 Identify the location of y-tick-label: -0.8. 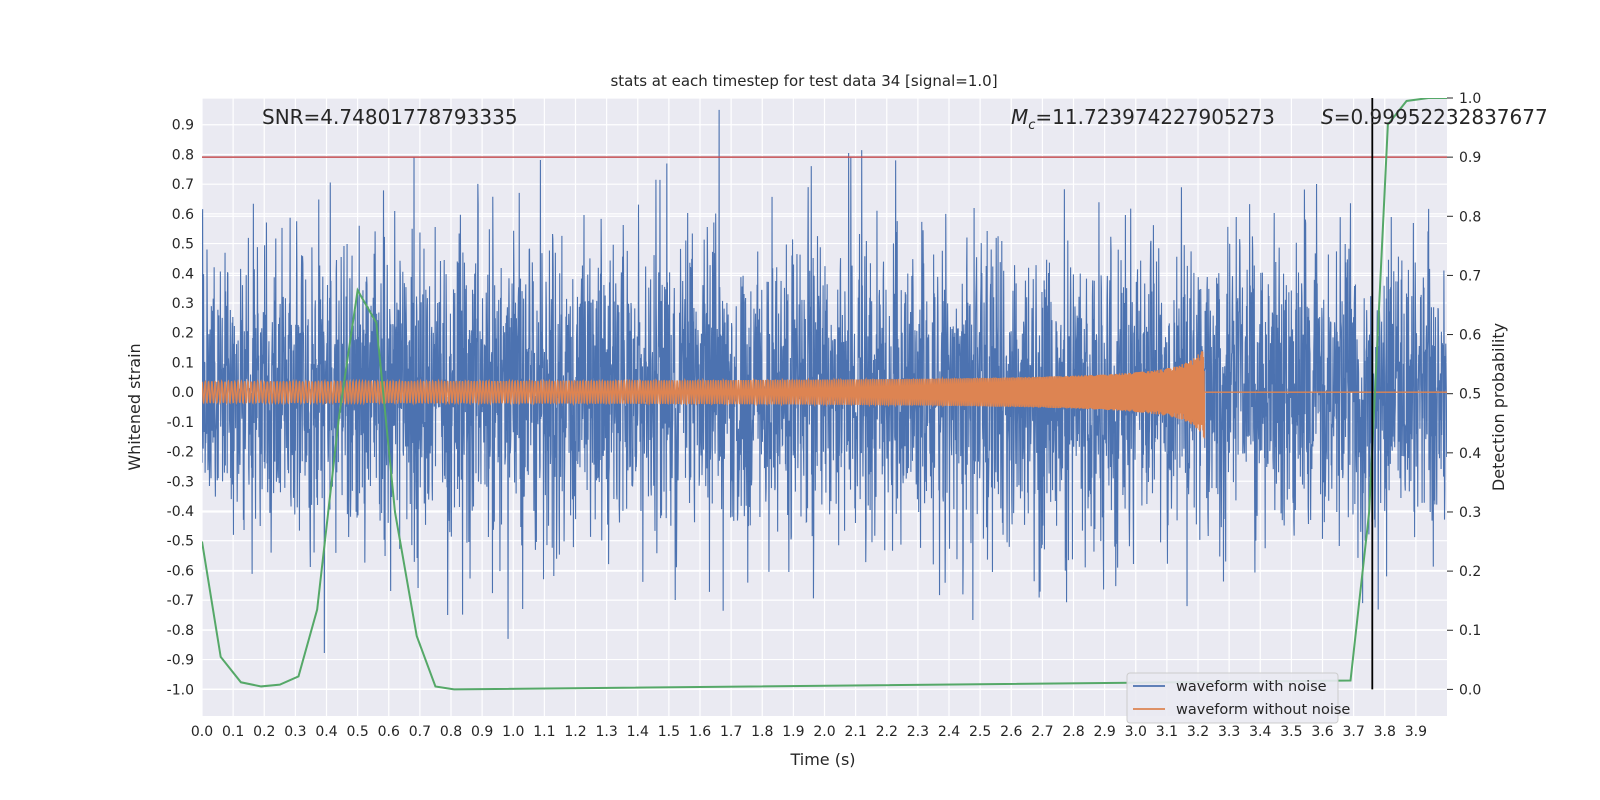
(180, 631).